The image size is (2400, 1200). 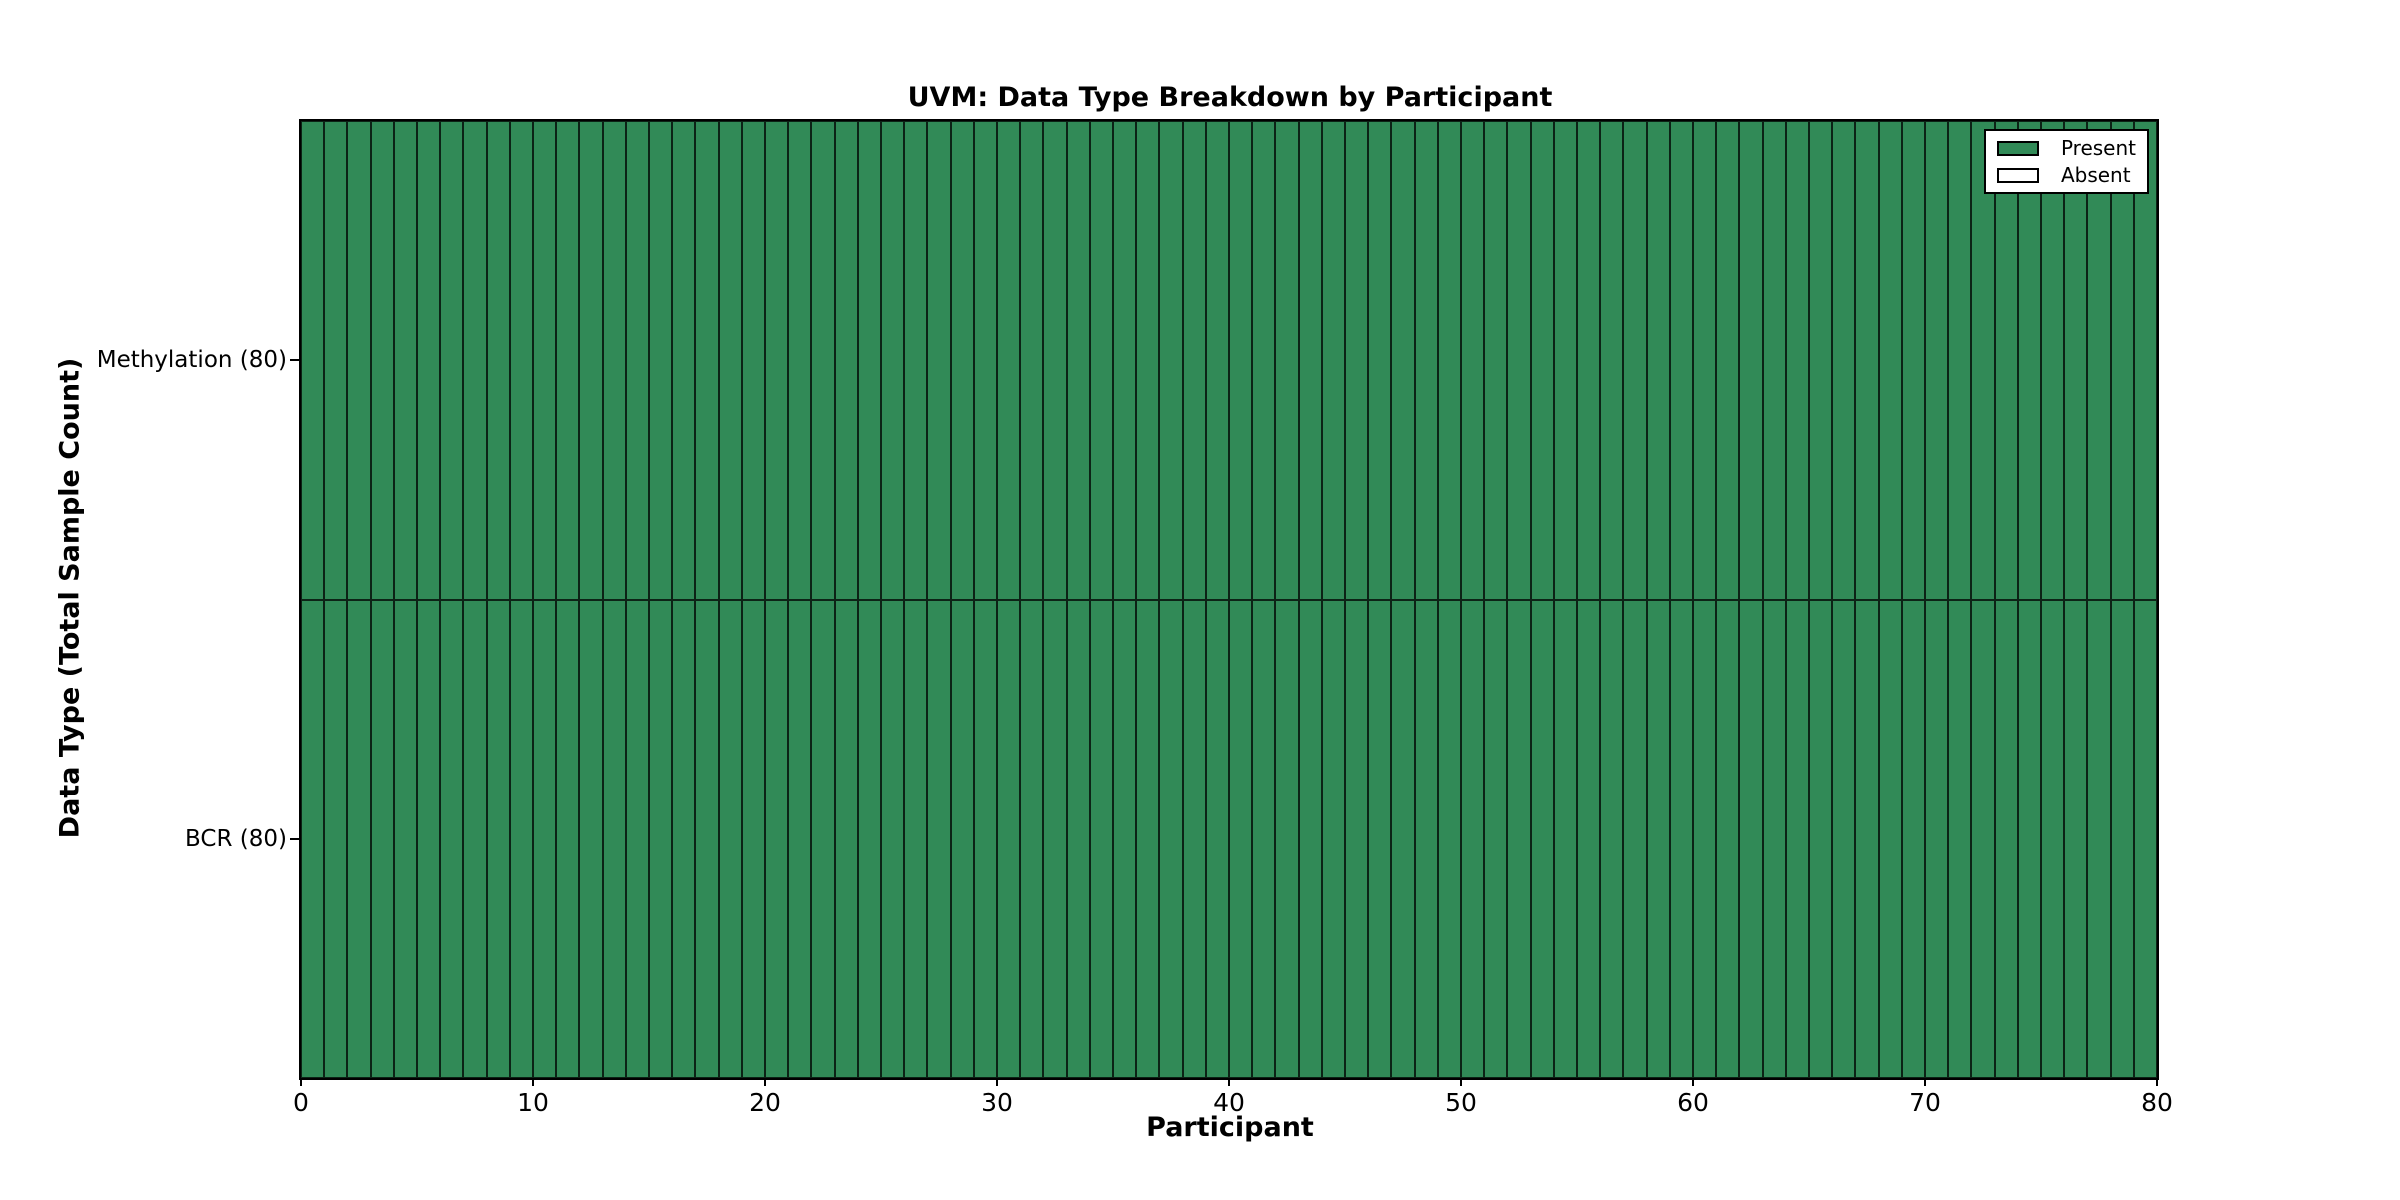 I want to click on x-tick-label: 60, so click(x=1693, y=1102).